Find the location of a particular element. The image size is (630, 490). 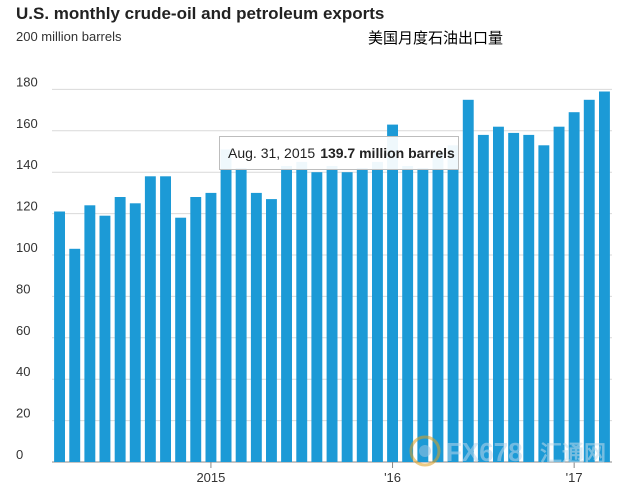

y-tick-label: 60 is located at coordinates (23, 330).